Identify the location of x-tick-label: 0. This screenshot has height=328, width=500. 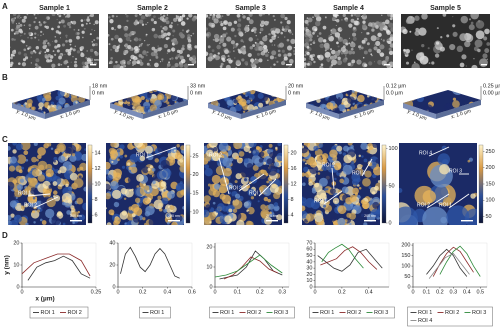
(314, 292).